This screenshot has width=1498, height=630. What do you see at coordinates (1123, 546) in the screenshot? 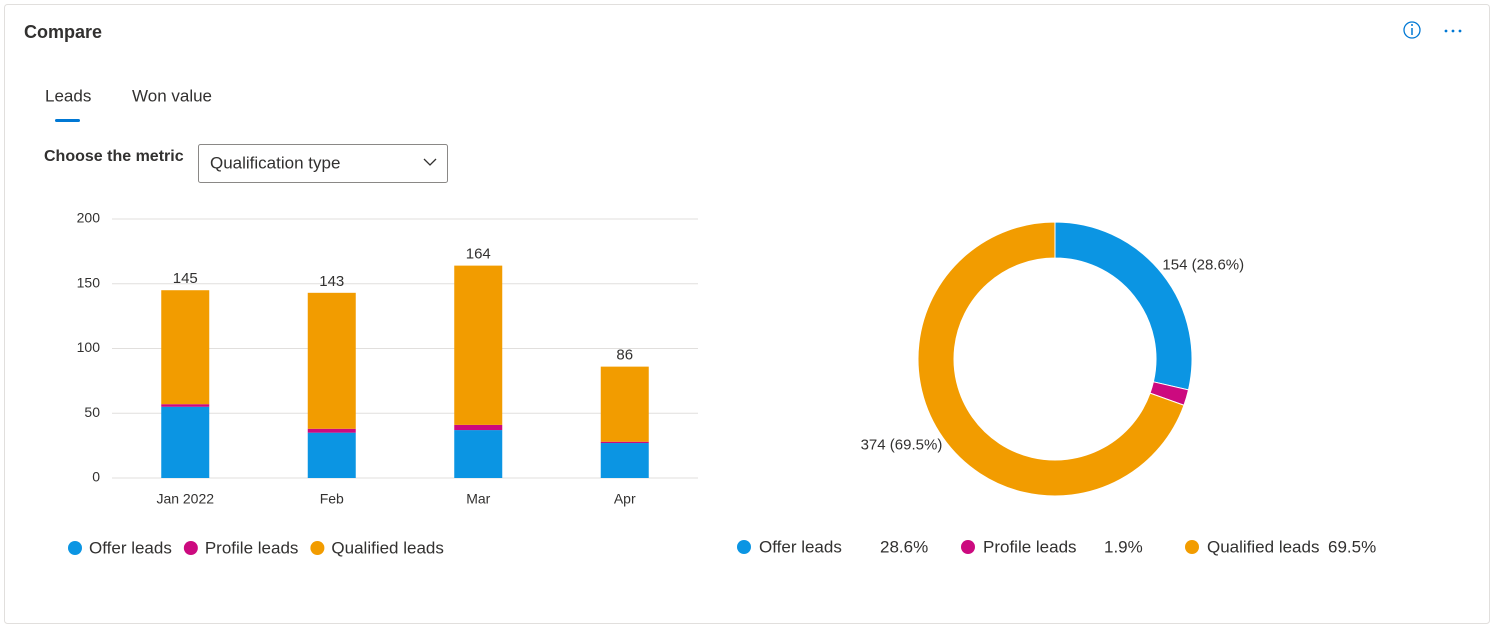
I see `legend-value: 1.9%` at bounding box center [1123, 546].